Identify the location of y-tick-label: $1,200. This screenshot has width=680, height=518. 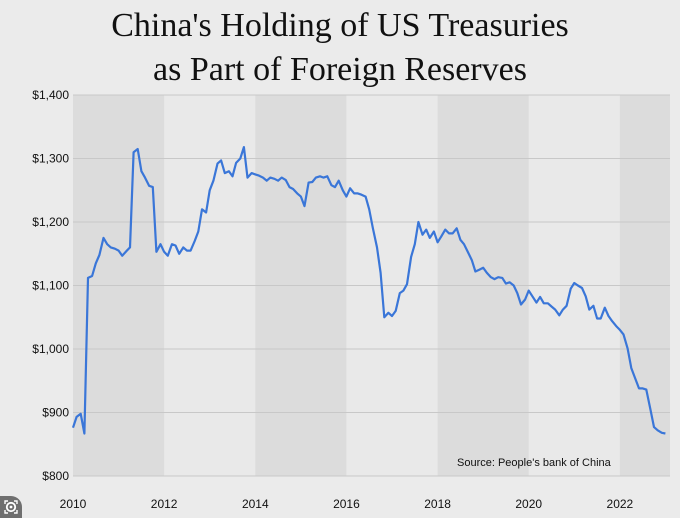
(50, 222).